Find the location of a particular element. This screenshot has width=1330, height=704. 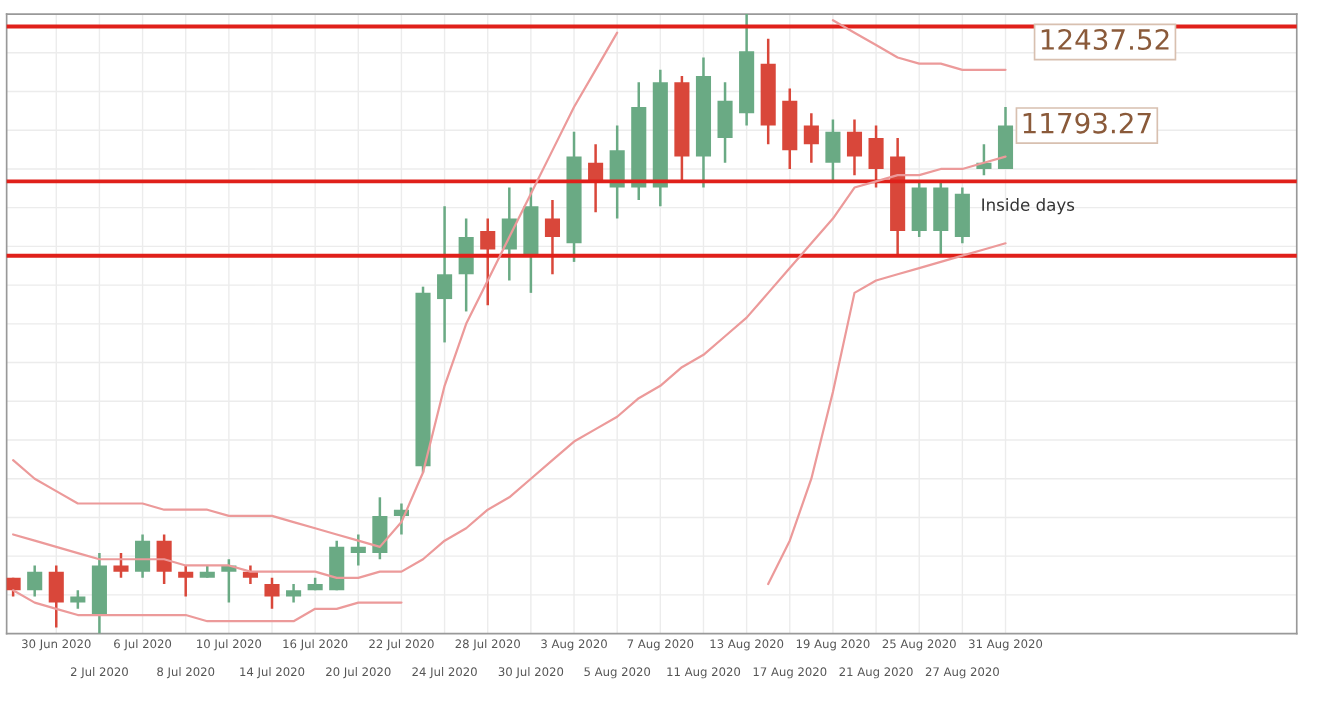

annotation: 11793.27 is located at coordinates (1087, 123).